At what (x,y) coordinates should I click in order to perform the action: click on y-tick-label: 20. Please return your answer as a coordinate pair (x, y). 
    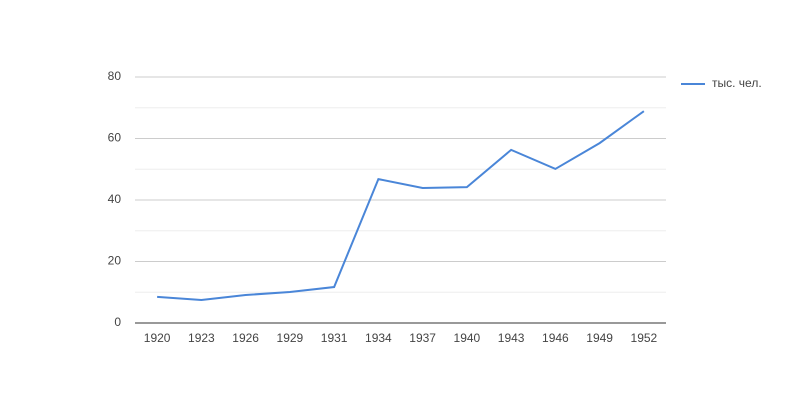
    Looking at the image, I should click on (115, 261).